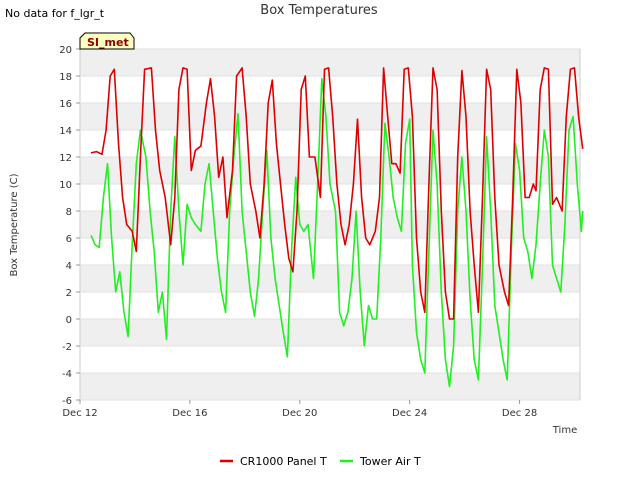 Image resolution: width=640 pixels, height=480 pixels. Describe the element at coordinates (69, 239) in the screenshot. I see `y-tick-label: 6` at that location.